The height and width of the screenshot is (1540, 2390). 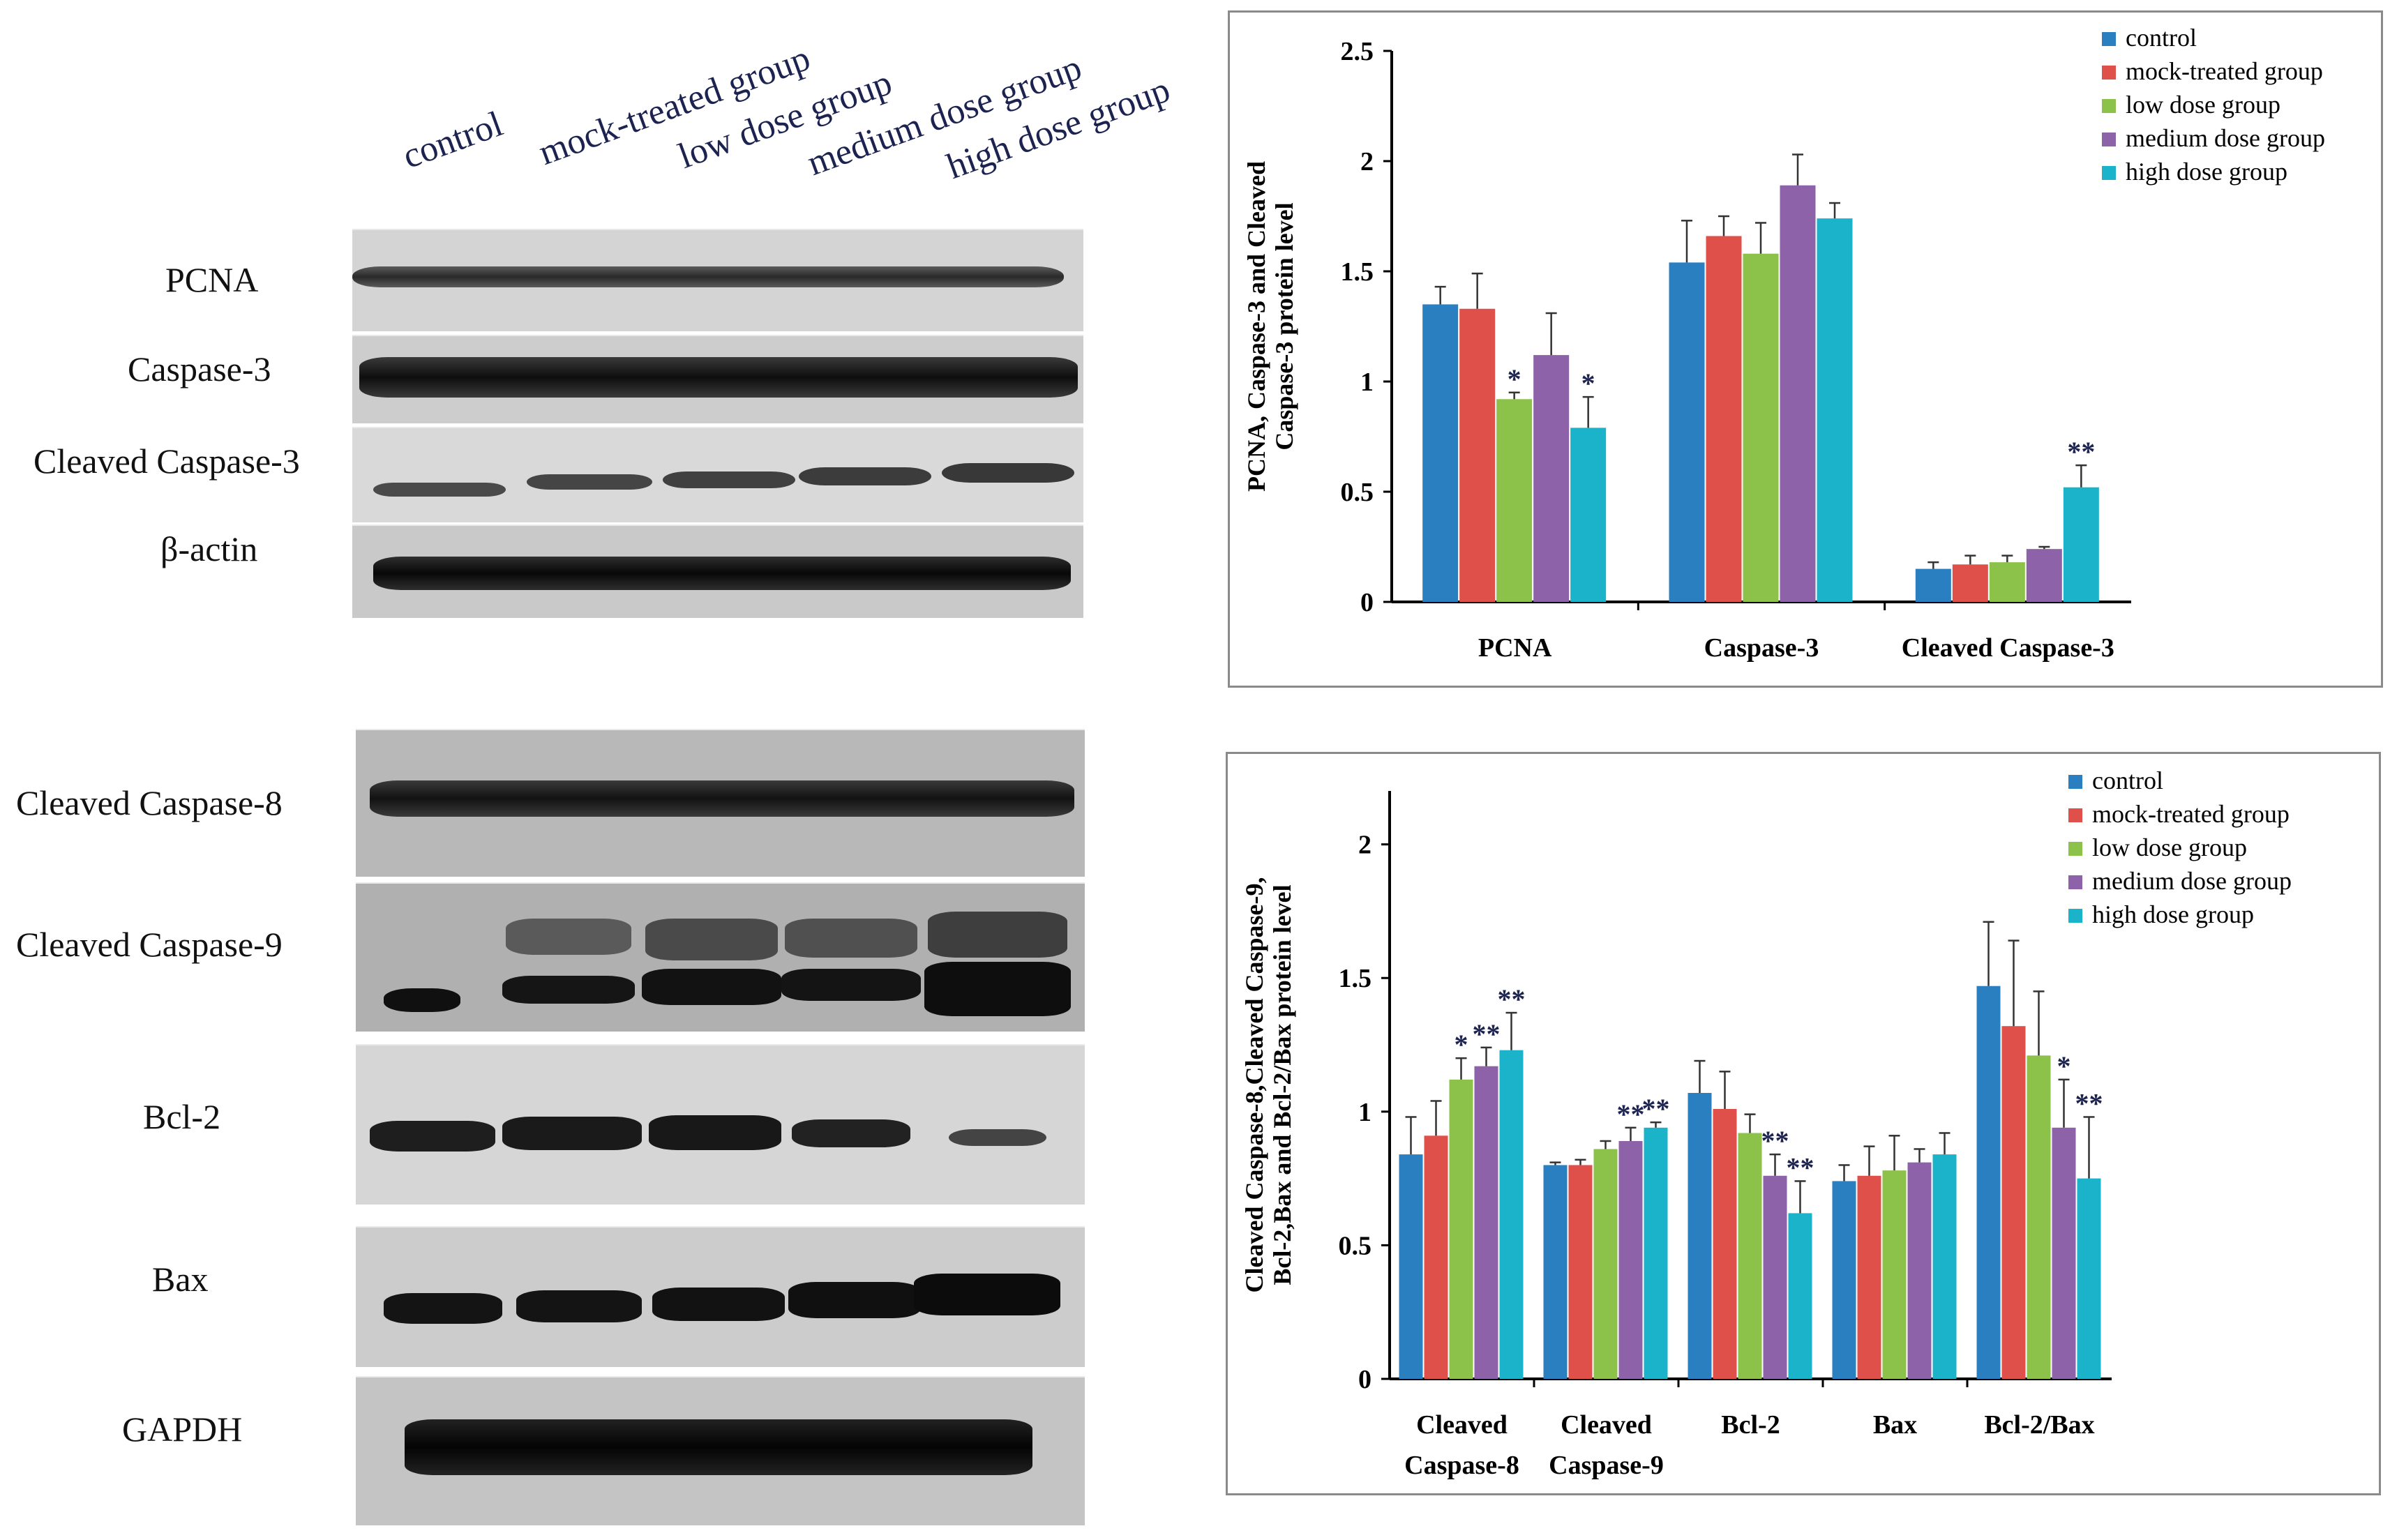 I want to click on chart2-category-label: Bcl-2/Bax, so click(x=2039, y=1425).